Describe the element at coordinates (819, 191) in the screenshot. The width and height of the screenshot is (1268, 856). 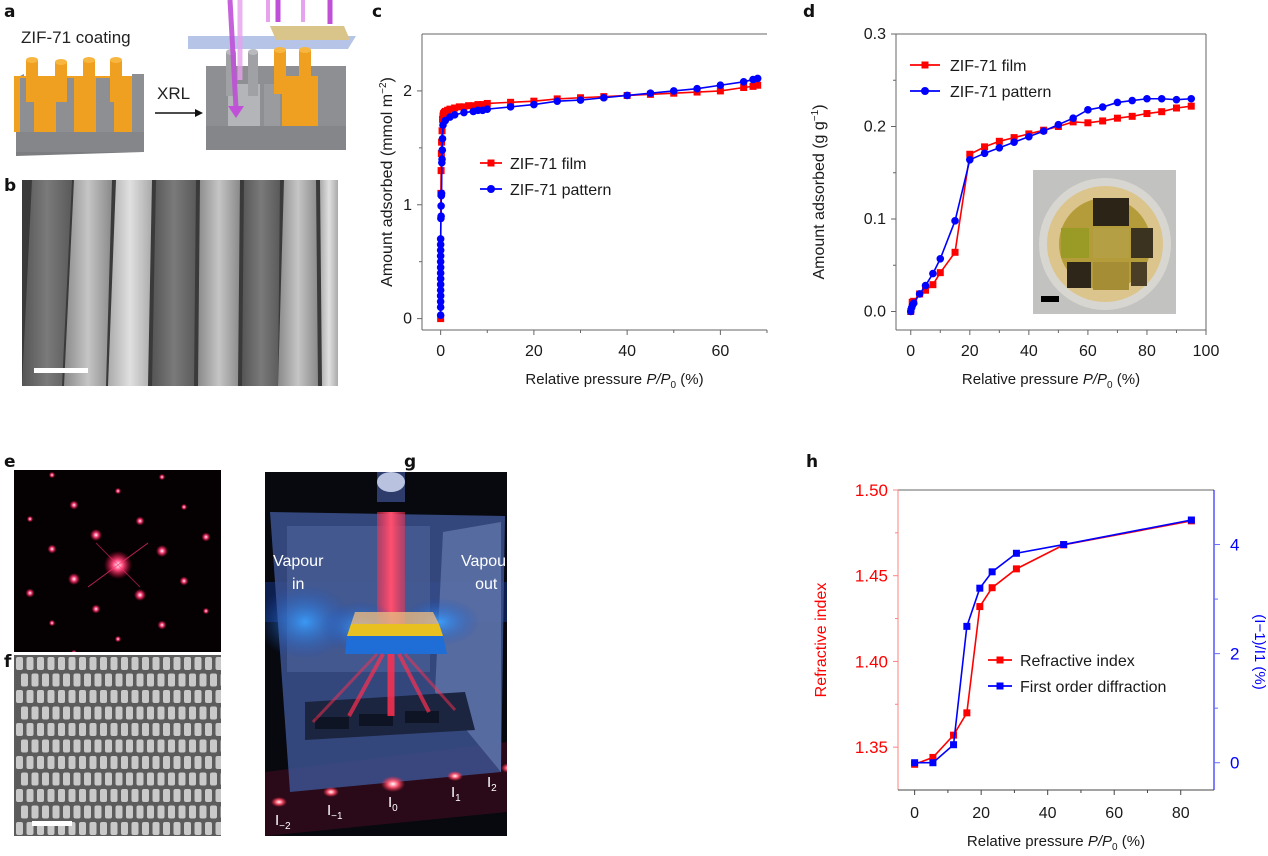
I see `y-axis-label: Amount adsorbed (g g−1)` at that location.